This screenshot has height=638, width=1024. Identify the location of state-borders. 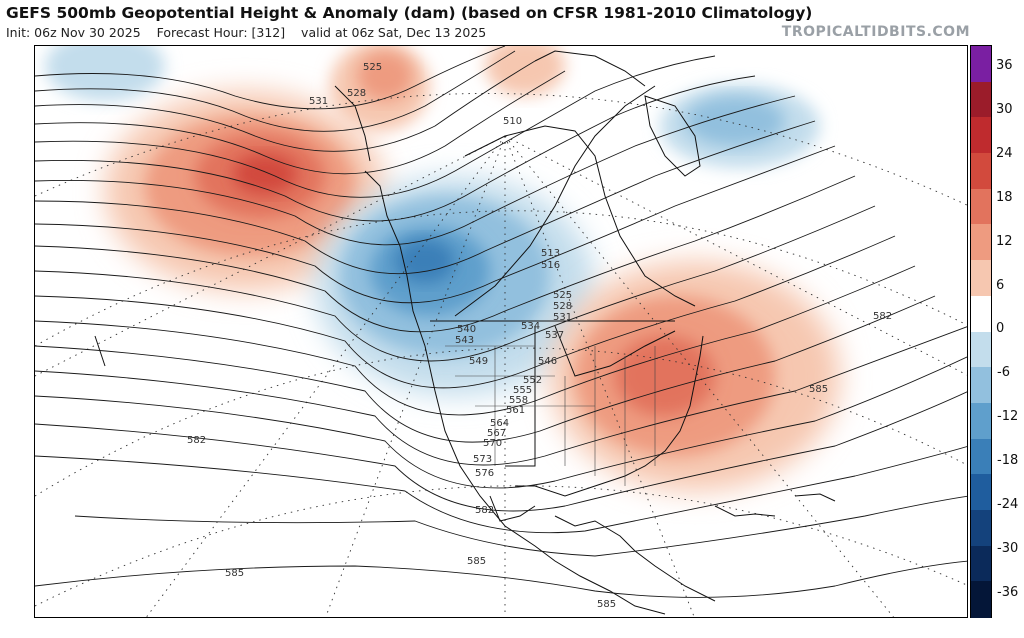
(550, 415).